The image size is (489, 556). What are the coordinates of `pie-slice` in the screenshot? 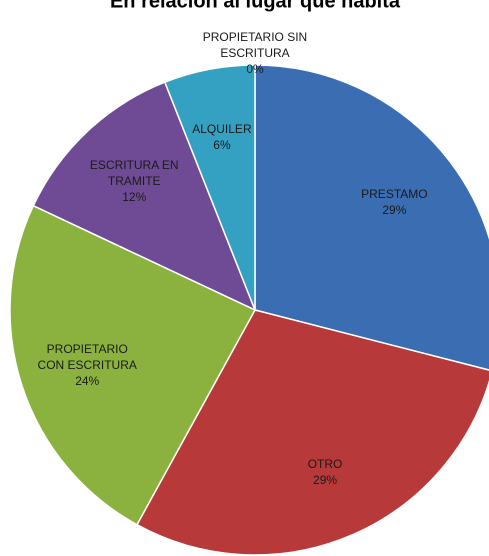 It's located at (209, 187).